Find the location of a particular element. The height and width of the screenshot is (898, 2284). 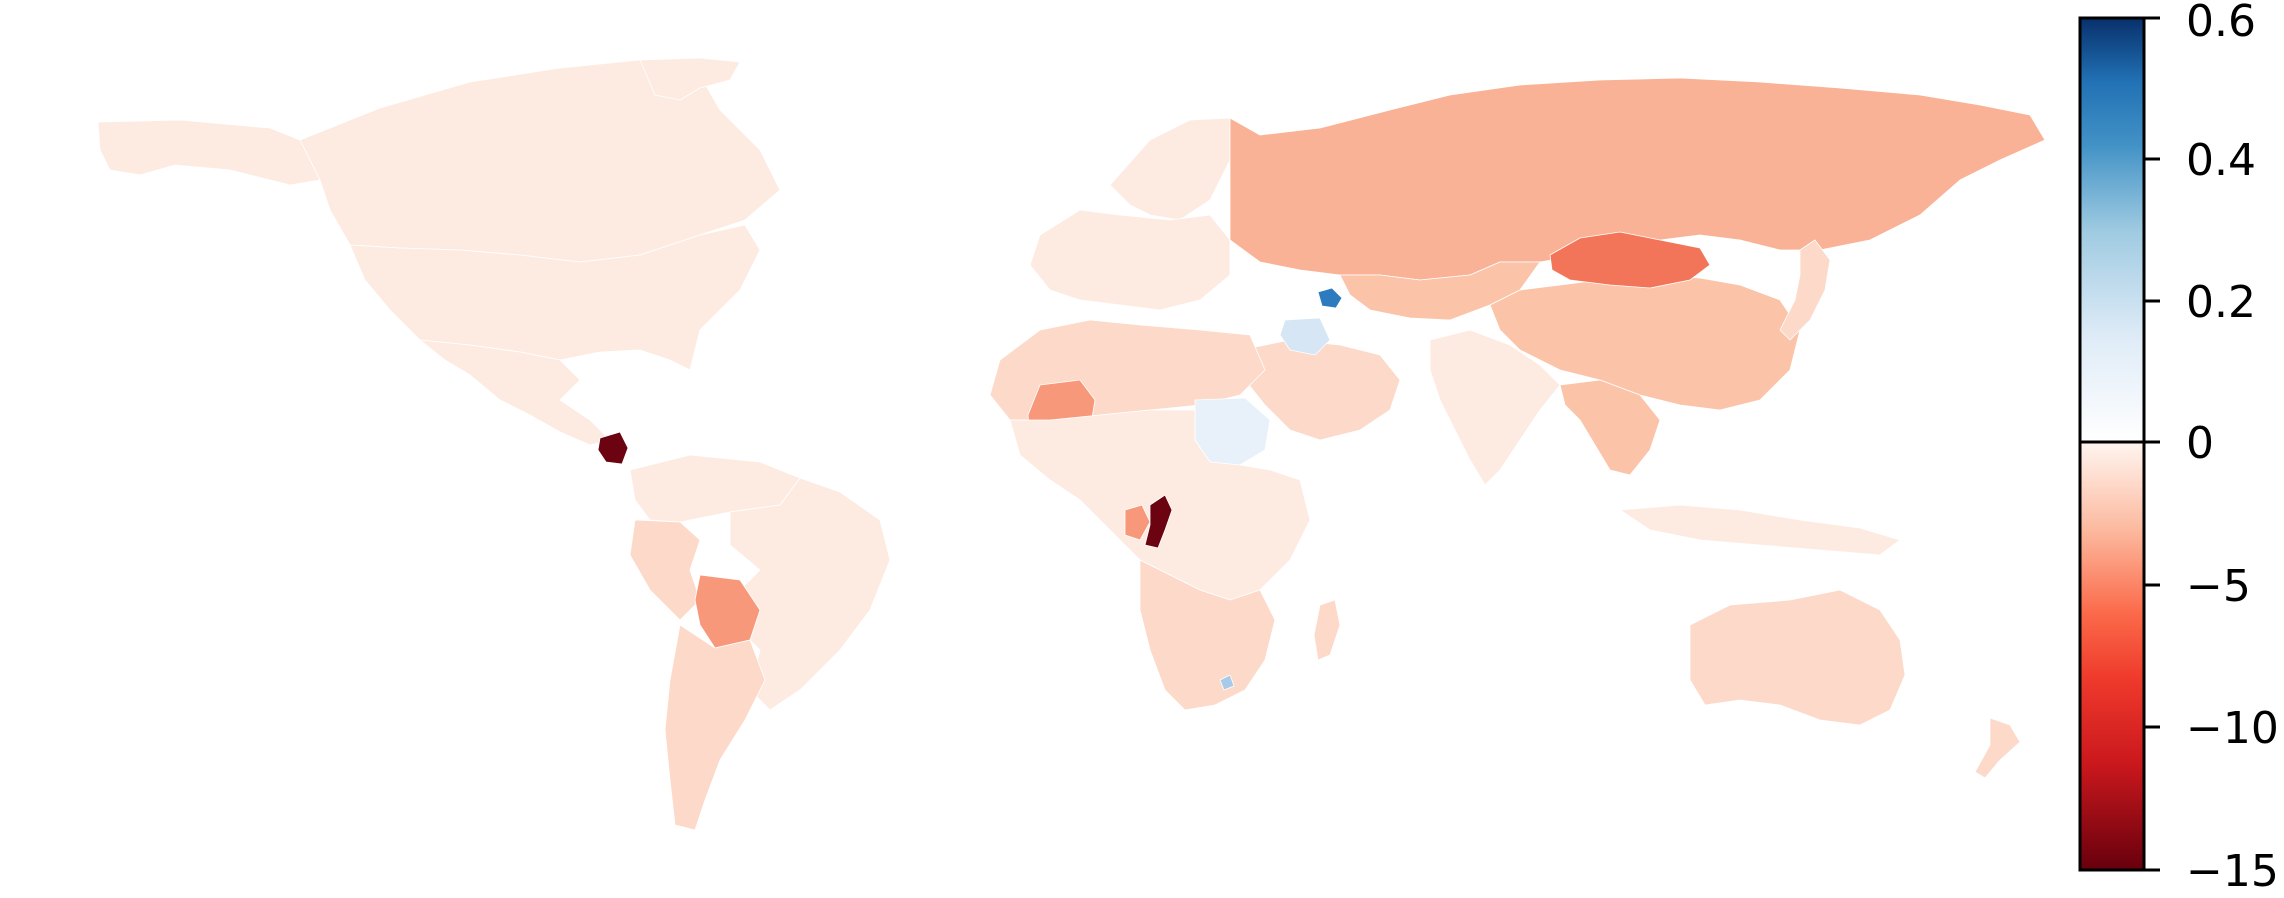

region-sudan is located at coordinates (1232, 431).